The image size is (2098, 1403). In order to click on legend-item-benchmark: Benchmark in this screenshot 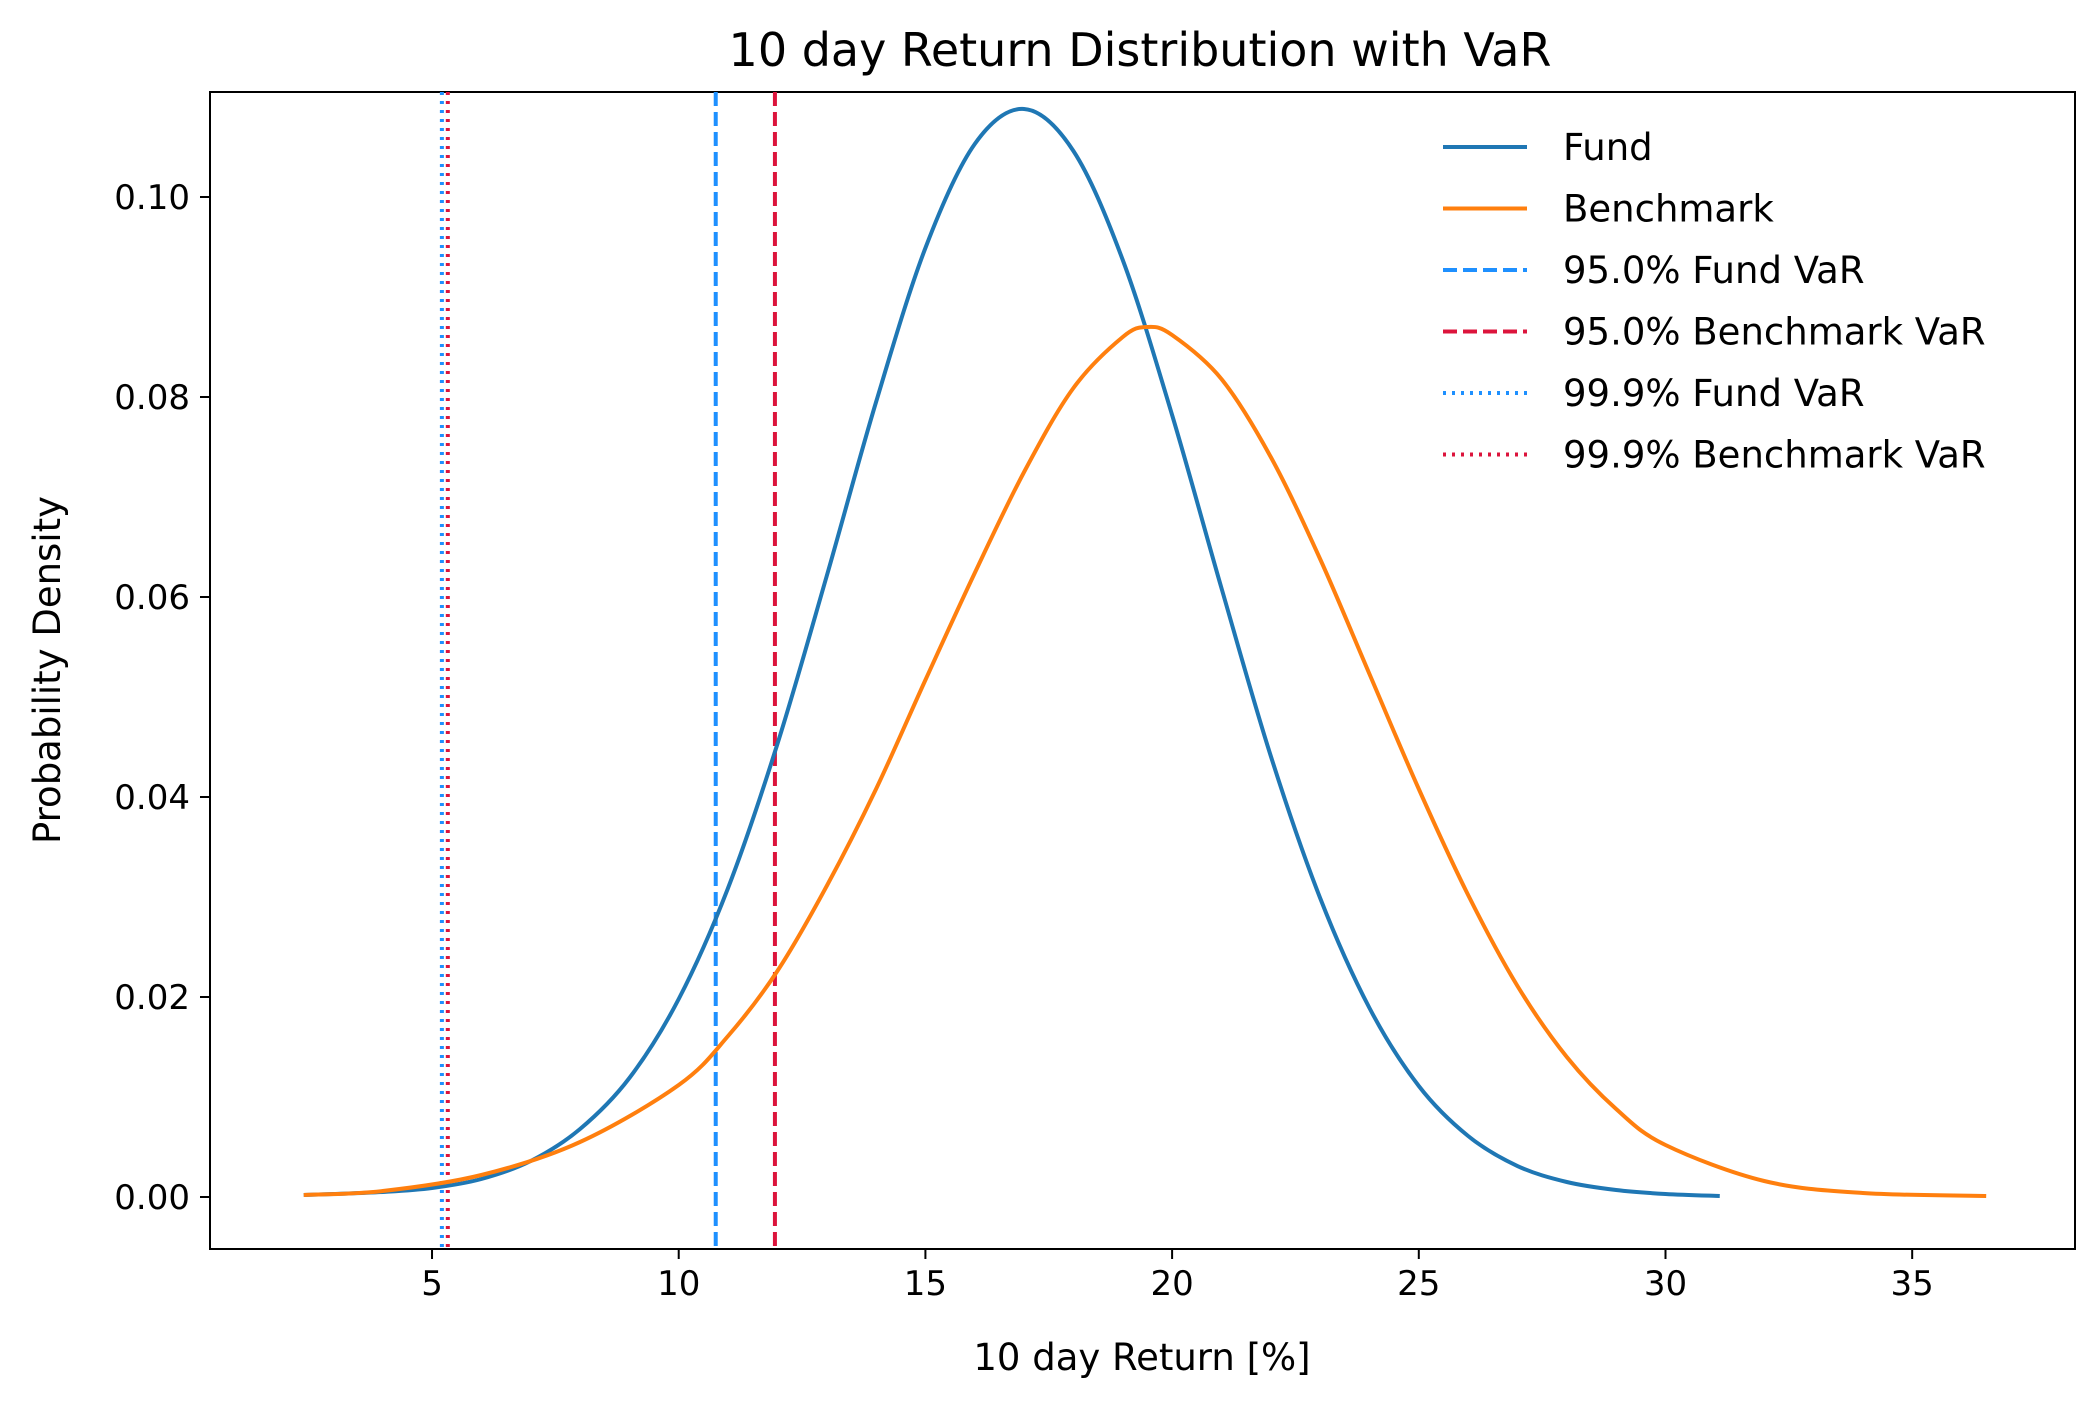, I will do `click(1608, 209)`.